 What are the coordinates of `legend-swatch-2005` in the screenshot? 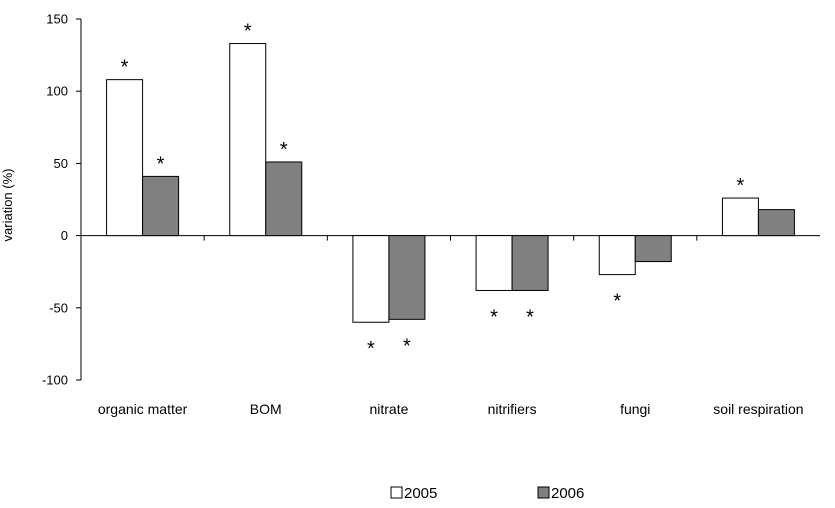 It's located at (396, 492).